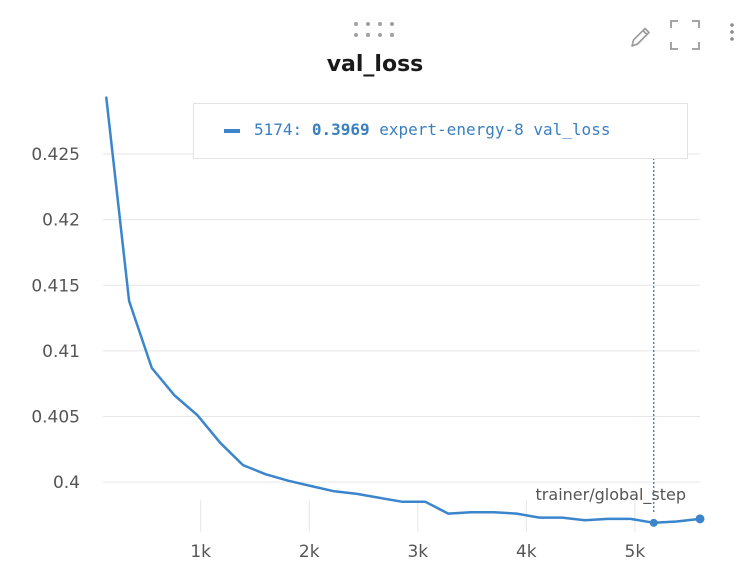 The width and height of the screenshot is (750, 586). I want to click on x-tick-label: 3k, so click(417, 552).